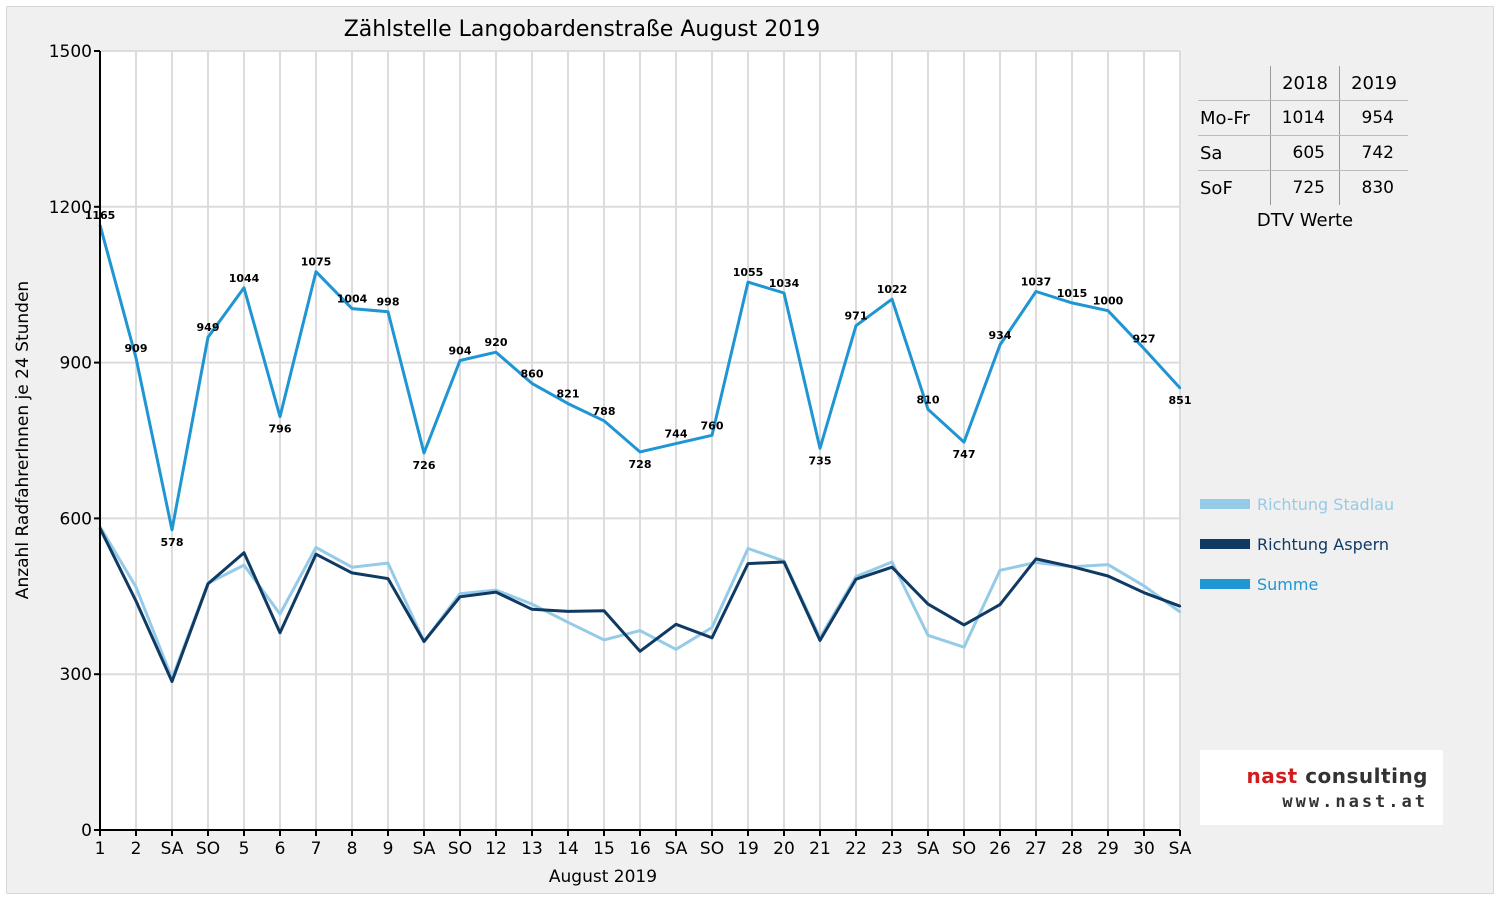 This screenshot has width=1500, height=900. Describe the element at coordinates (1072, 293) in the screenshot. I see `data-label: 1015` at that location.